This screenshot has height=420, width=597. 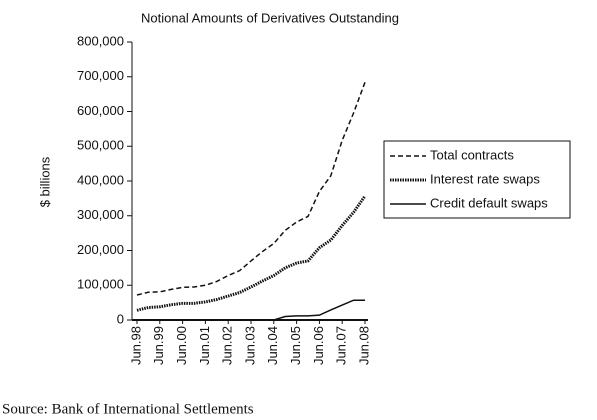 I want to click on x-tick-label: Jun.05, so click(x=295, y=345).